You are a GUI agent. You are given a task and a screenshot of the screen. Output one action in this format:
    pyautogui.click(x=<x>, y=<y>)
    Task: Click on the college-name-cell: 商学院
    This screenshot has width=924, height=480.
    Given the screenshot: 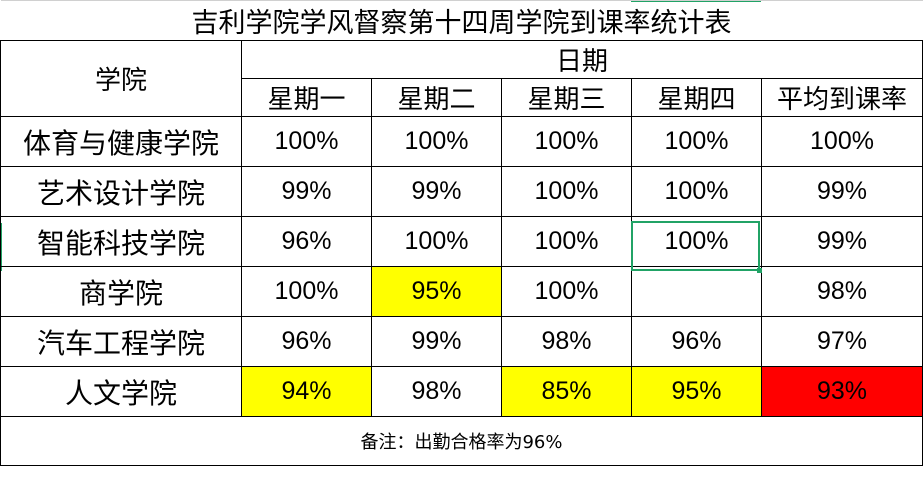 What is the action you would take?
    pyautogui.click(x=121, y=291)
    